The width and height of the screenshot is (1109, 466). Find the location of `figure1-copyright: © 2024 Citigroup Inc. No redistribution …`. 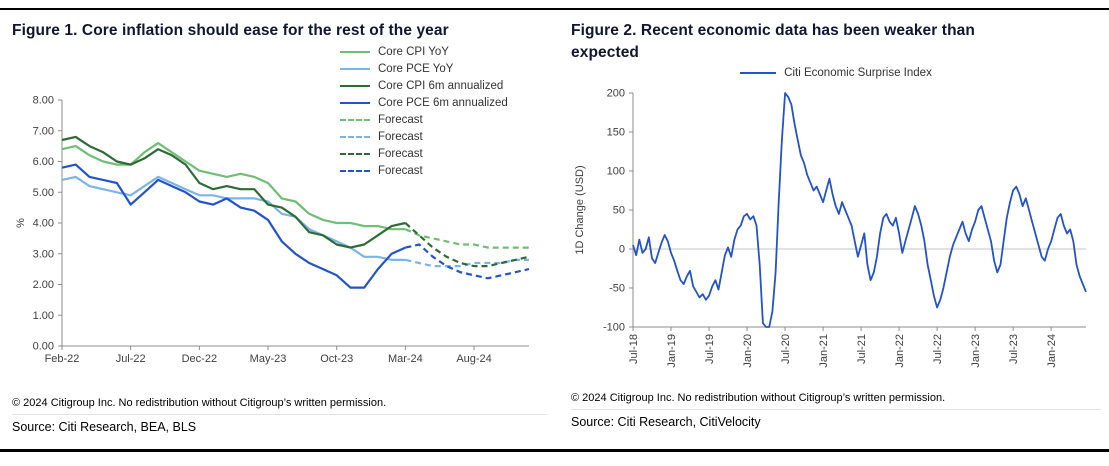

figure1-copyright: © 2024 Citigroup Inc. No redistribution … is located at coordinates (199, 402).